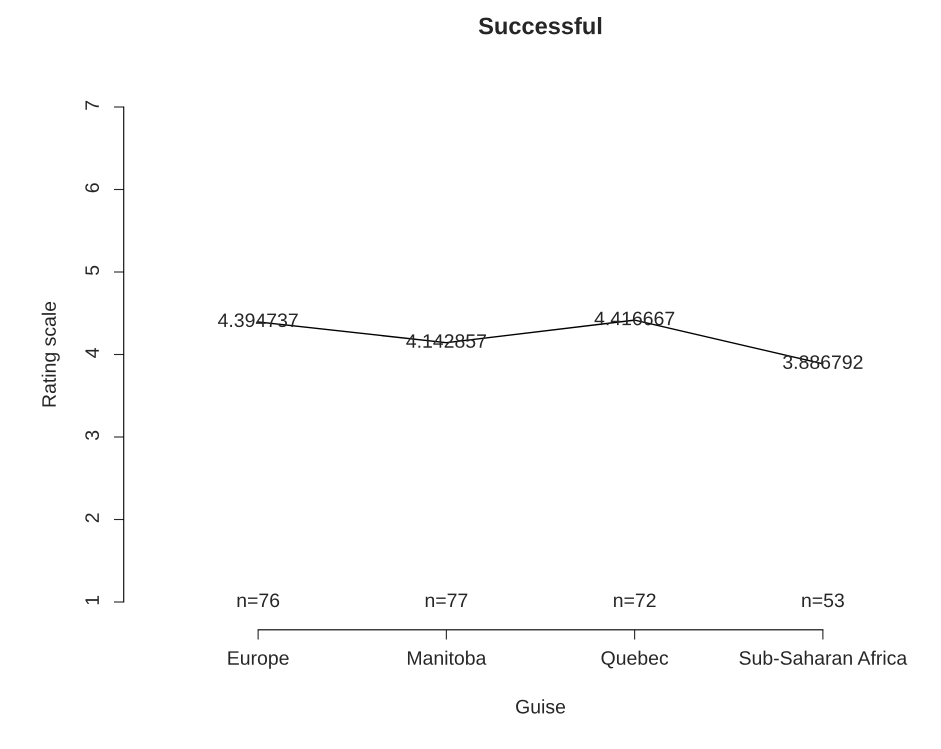 This screenshot has width=941, height=749. Describe the element at coordinates (258, 660) in the screenshot. I see `x-tick-label: Europe` at that location.